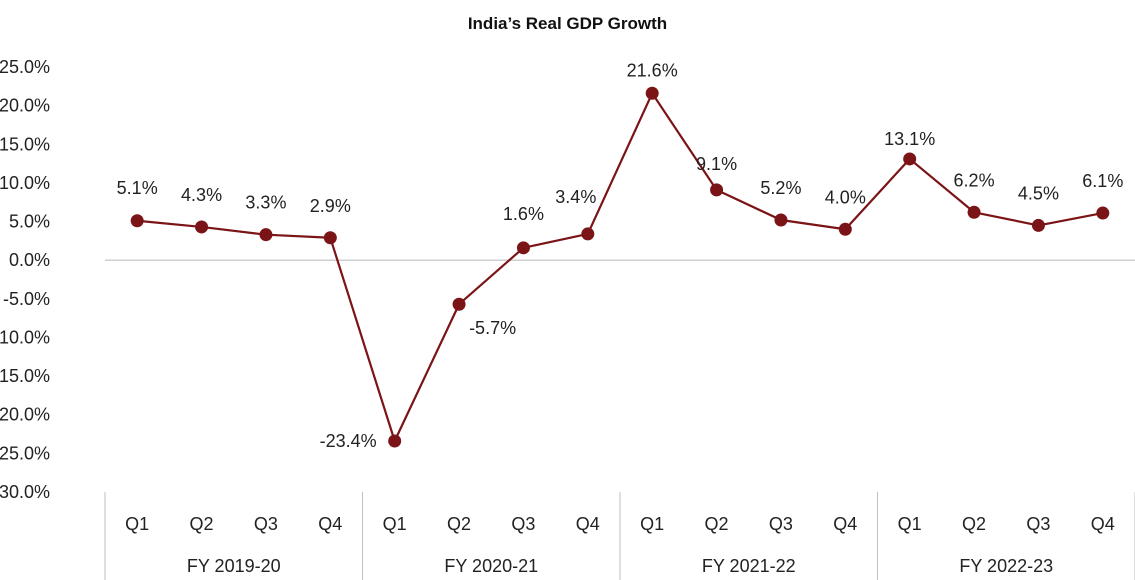  Describe the element at coordinates (523, 214) in the screenshot. I see `data-label: 1.6%` at that location.